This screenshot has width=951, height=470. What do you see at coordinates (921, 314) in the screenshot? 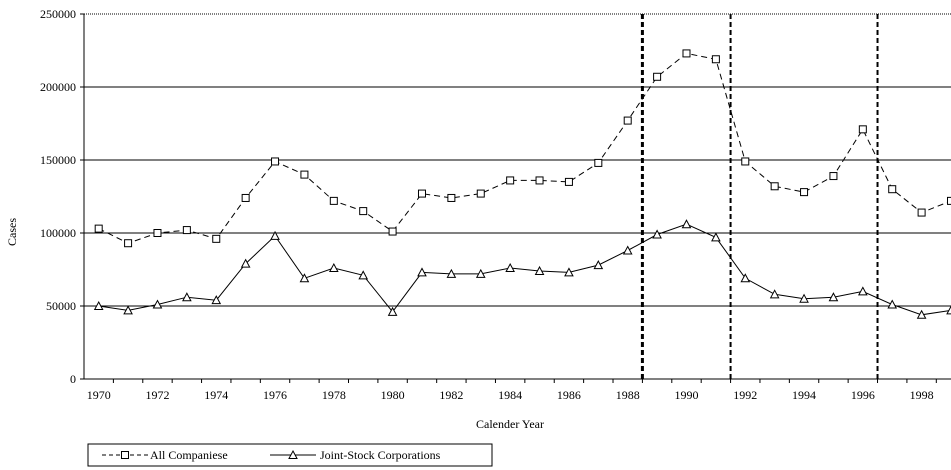
I see `data-point-joint-stock-corporations-1998` at bounding box center [921, 314].